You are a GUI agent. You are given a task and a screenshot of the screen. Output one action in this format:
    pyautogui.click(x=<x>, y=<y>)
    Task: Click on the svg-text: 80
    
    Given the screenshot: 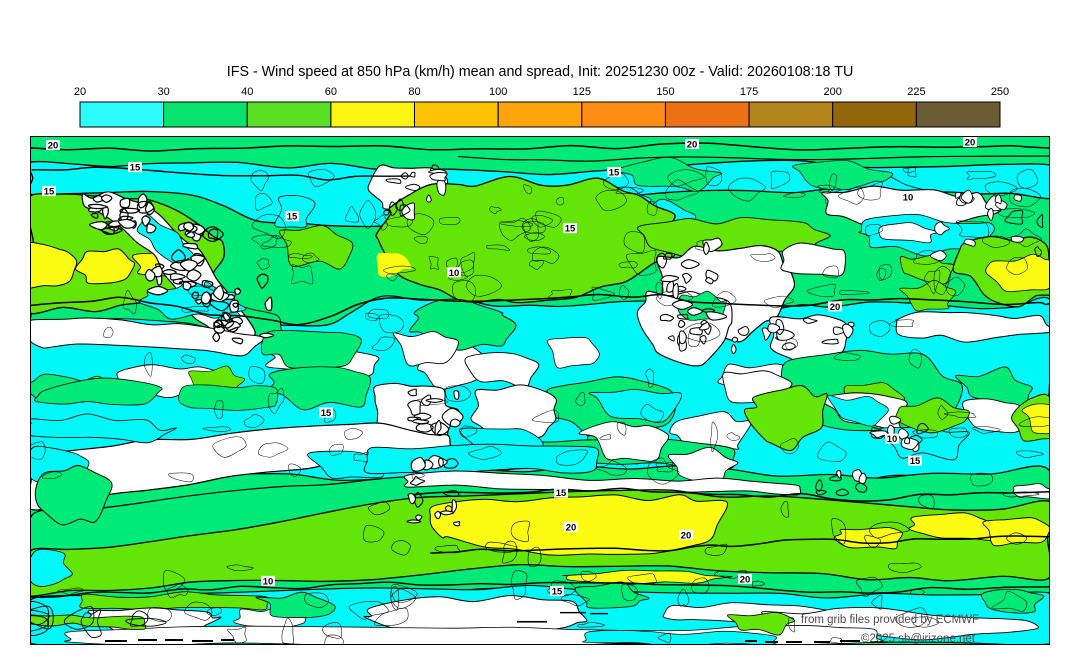 What is the action you would take?
    pyautogui.click(x=414, y=92)
    